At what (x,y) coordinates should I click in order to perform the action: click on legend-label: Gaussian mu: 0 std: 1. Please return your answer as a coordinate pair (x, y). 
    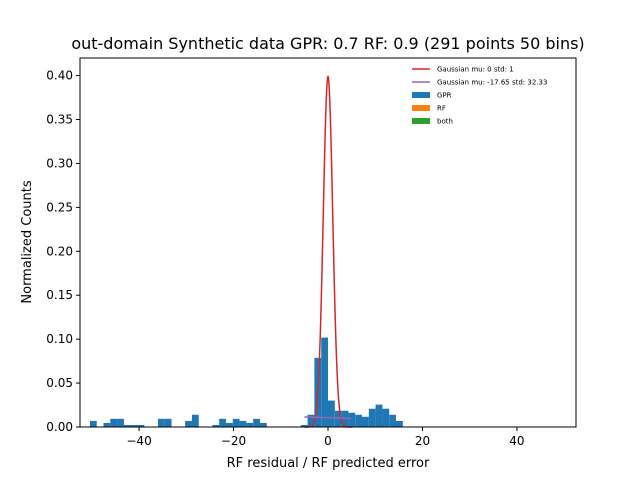
    Looking at the image, I should click on (475, 70).